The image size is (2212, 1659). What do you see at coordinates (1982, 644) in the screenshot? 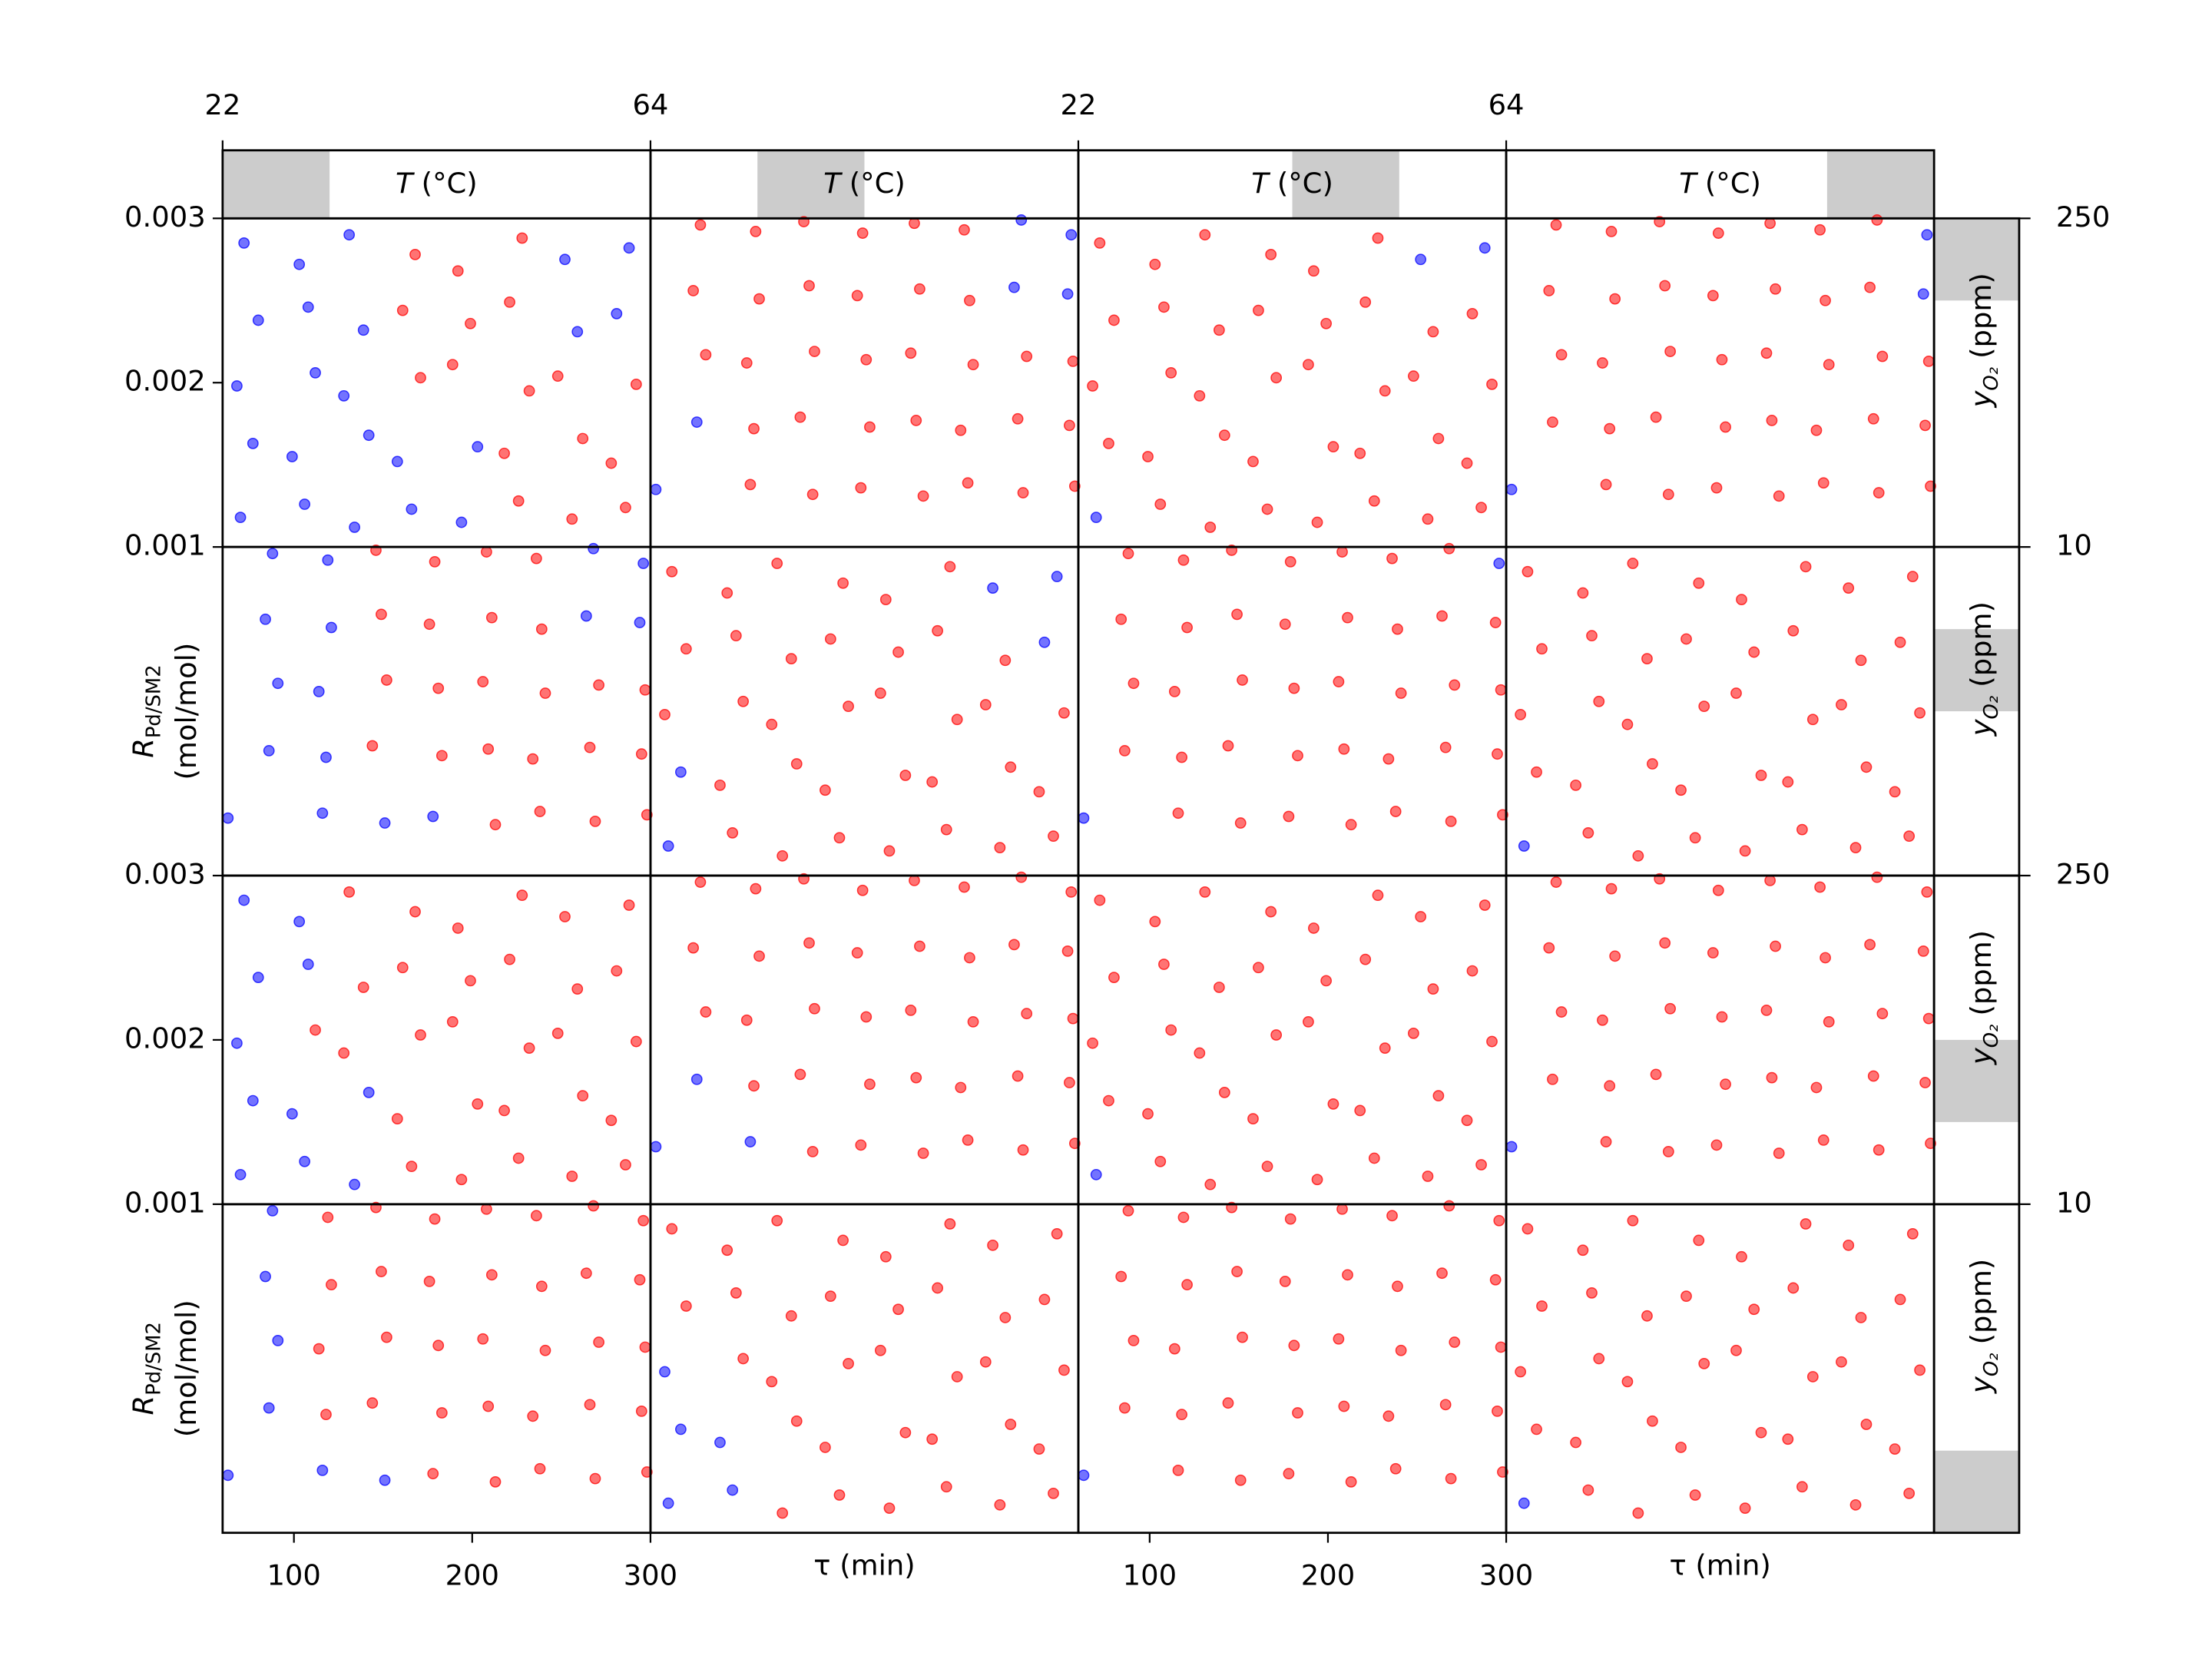
I see `right-label-unit: (ppm)` at bounding box center [1982, 644].